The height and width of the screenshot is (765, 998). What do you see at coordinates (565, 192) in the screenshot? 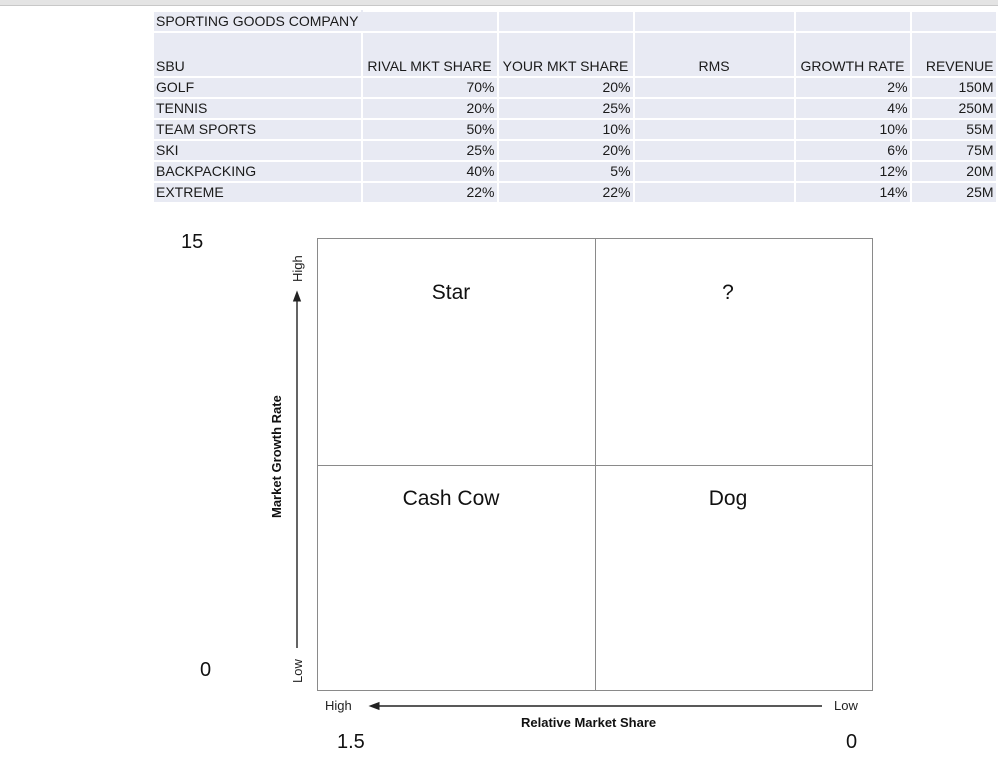
I see `cell-yours: 22%` at bounding box center [565, 192].